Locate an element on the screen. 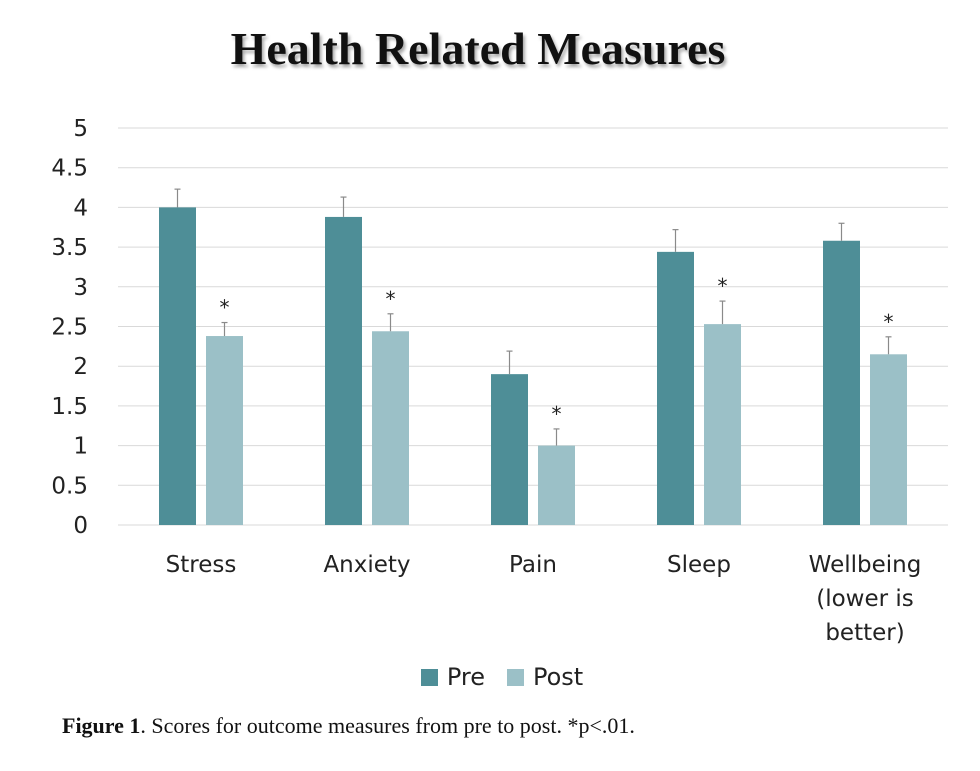 Image resolution: width=980 pixels, height=771 pixels. x-tick-label: Pain is located at coordinates (533, 565).